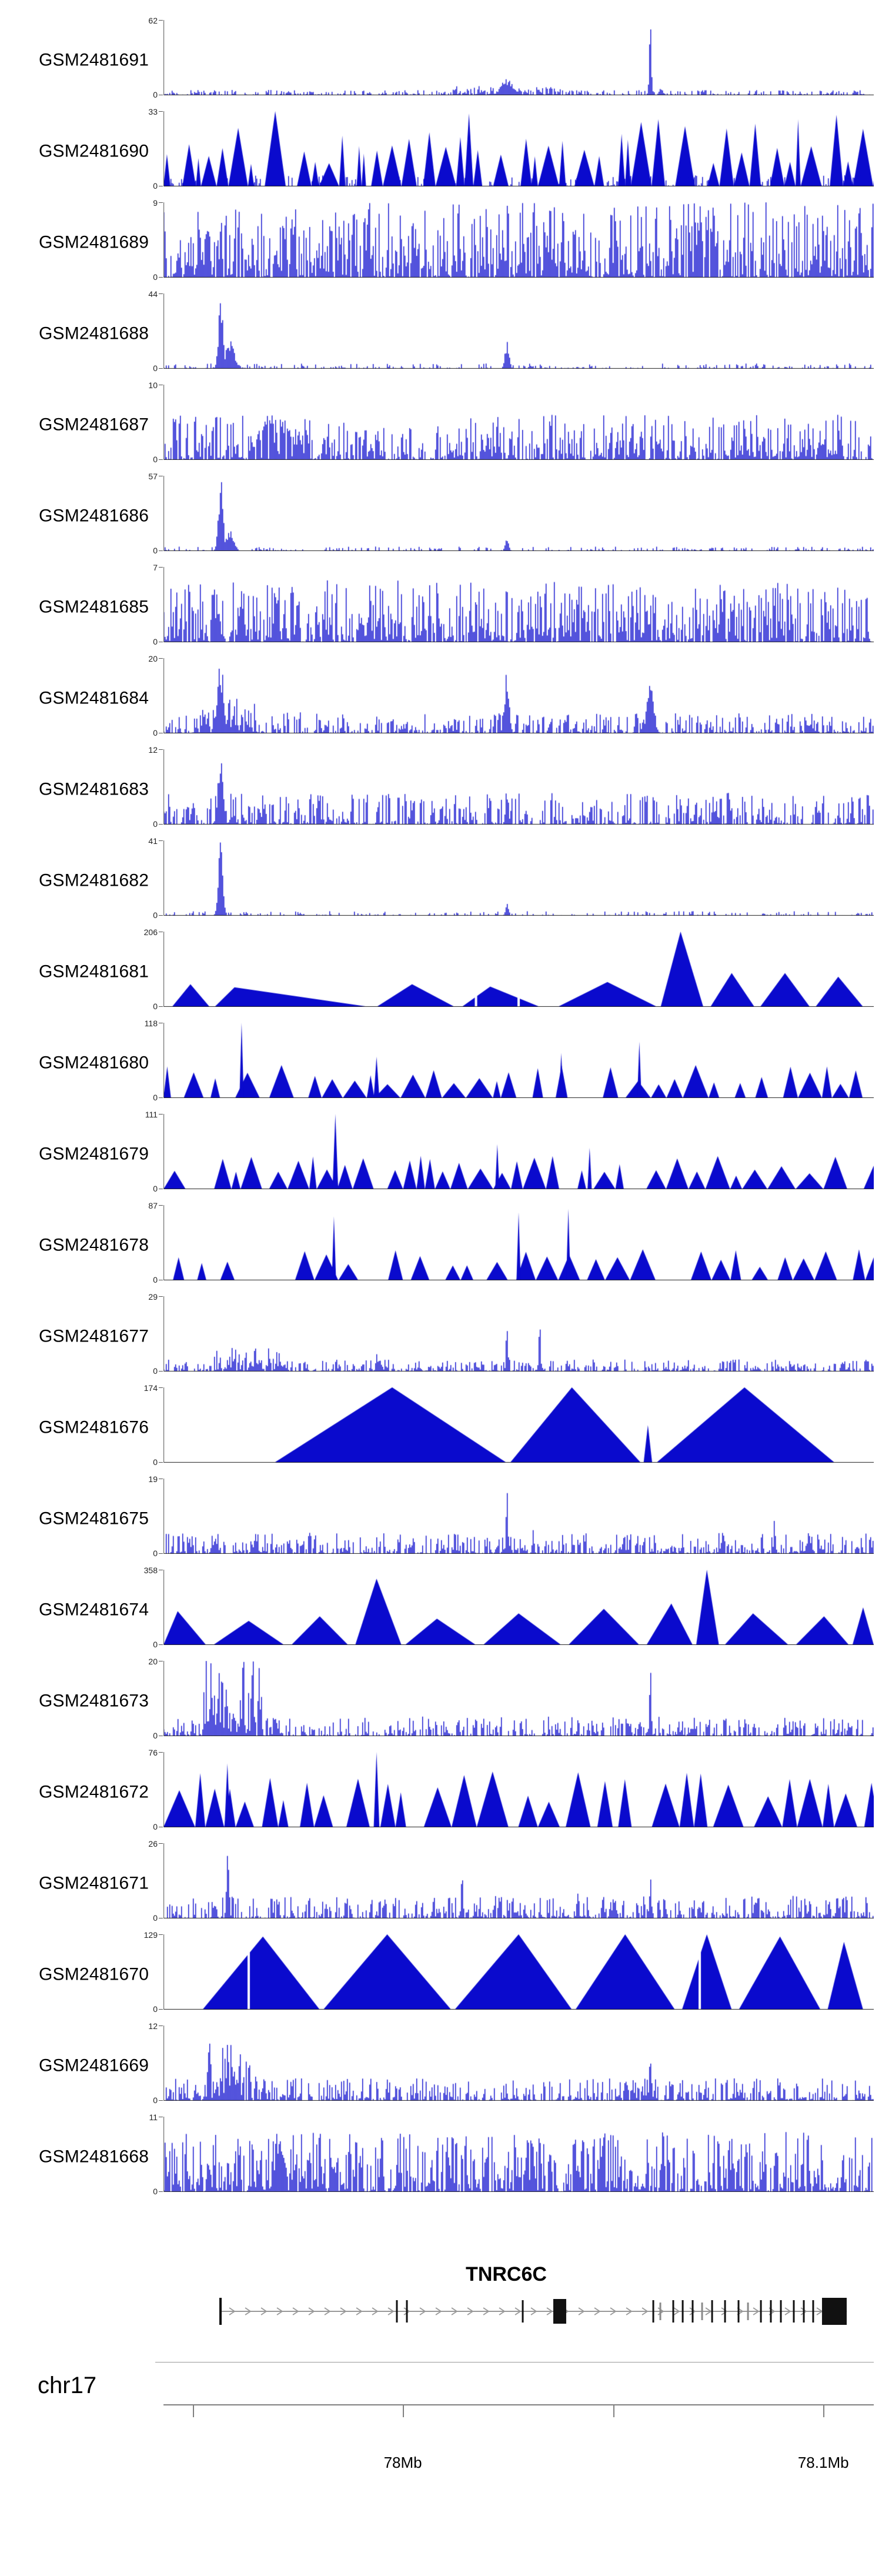  I want to click on track-row: GSM2481689 9 0, so click(441, 244).